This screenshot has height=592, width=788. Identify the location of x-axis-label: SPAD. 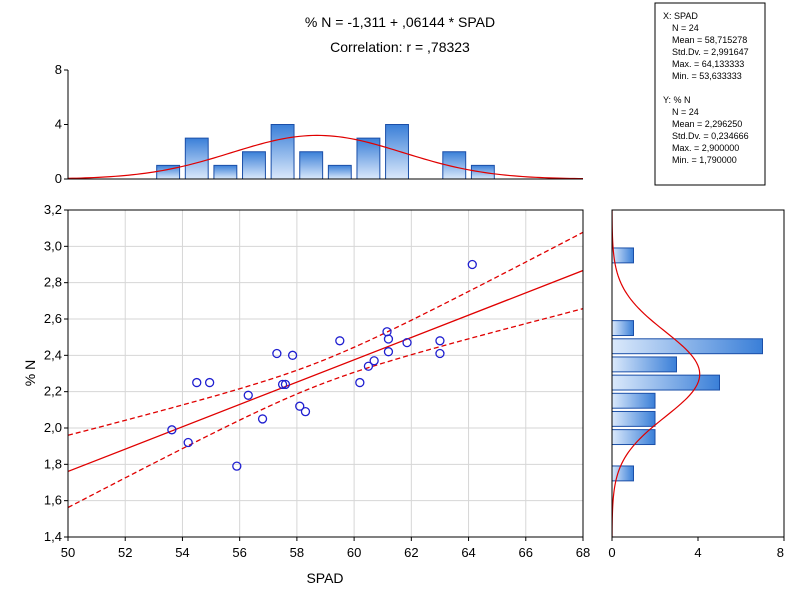
(324, 578).